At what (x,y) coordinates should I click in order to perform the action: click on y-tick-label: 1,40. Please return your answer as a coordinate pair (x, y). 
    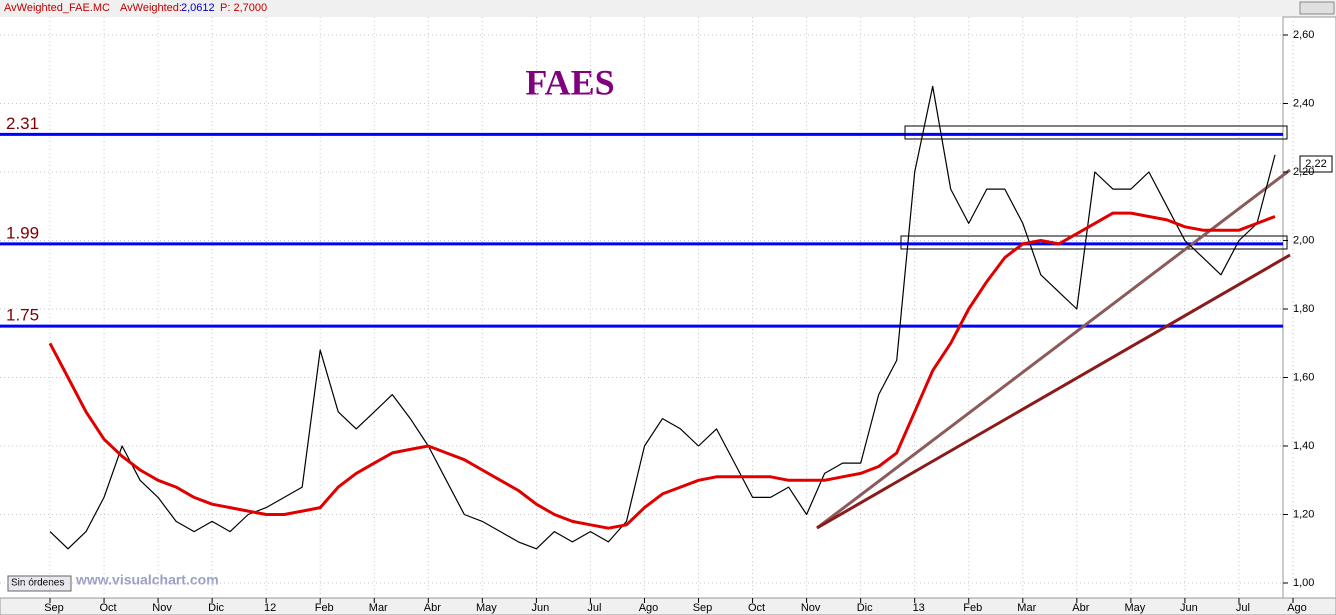
    Looking at the image, I should click on (1303, 446).